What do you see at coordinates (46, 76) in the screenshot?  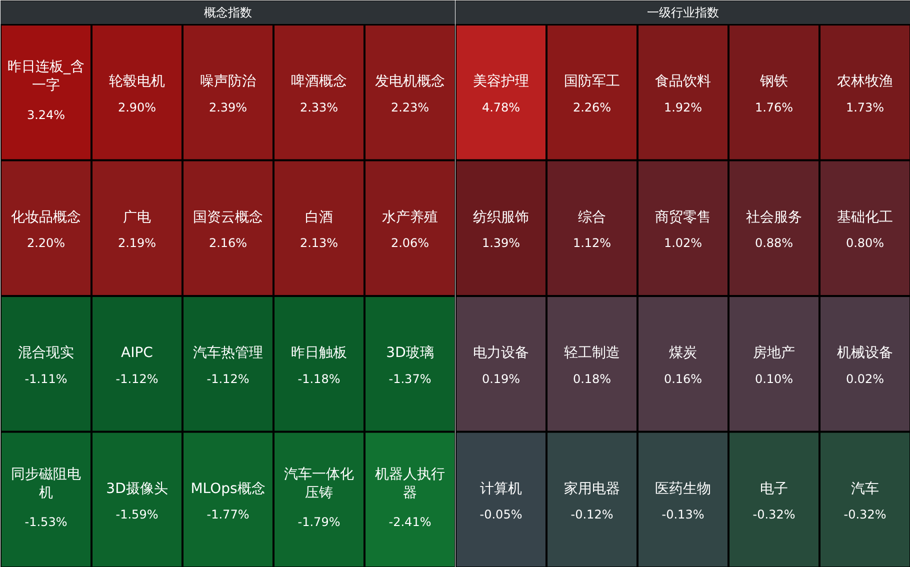 I see `category-label: 昨日连板_含一字` at bounding box center [46, 76].